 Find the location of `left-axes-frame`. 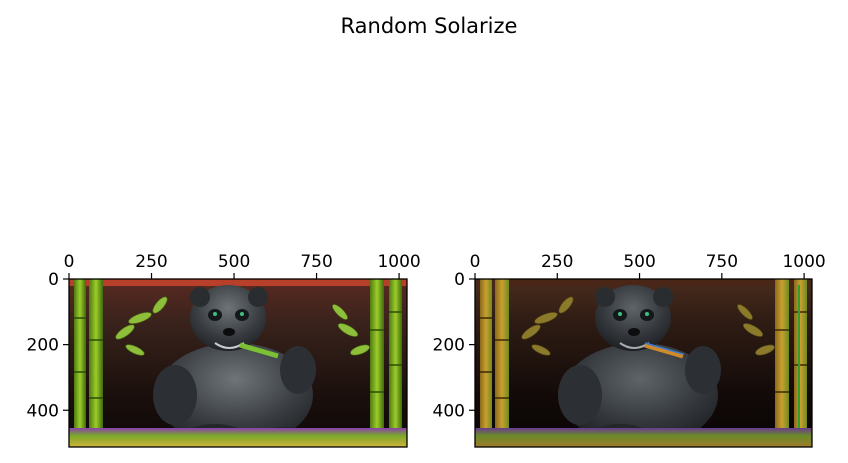

left-axes-frame is located at coordinates (238, 363).